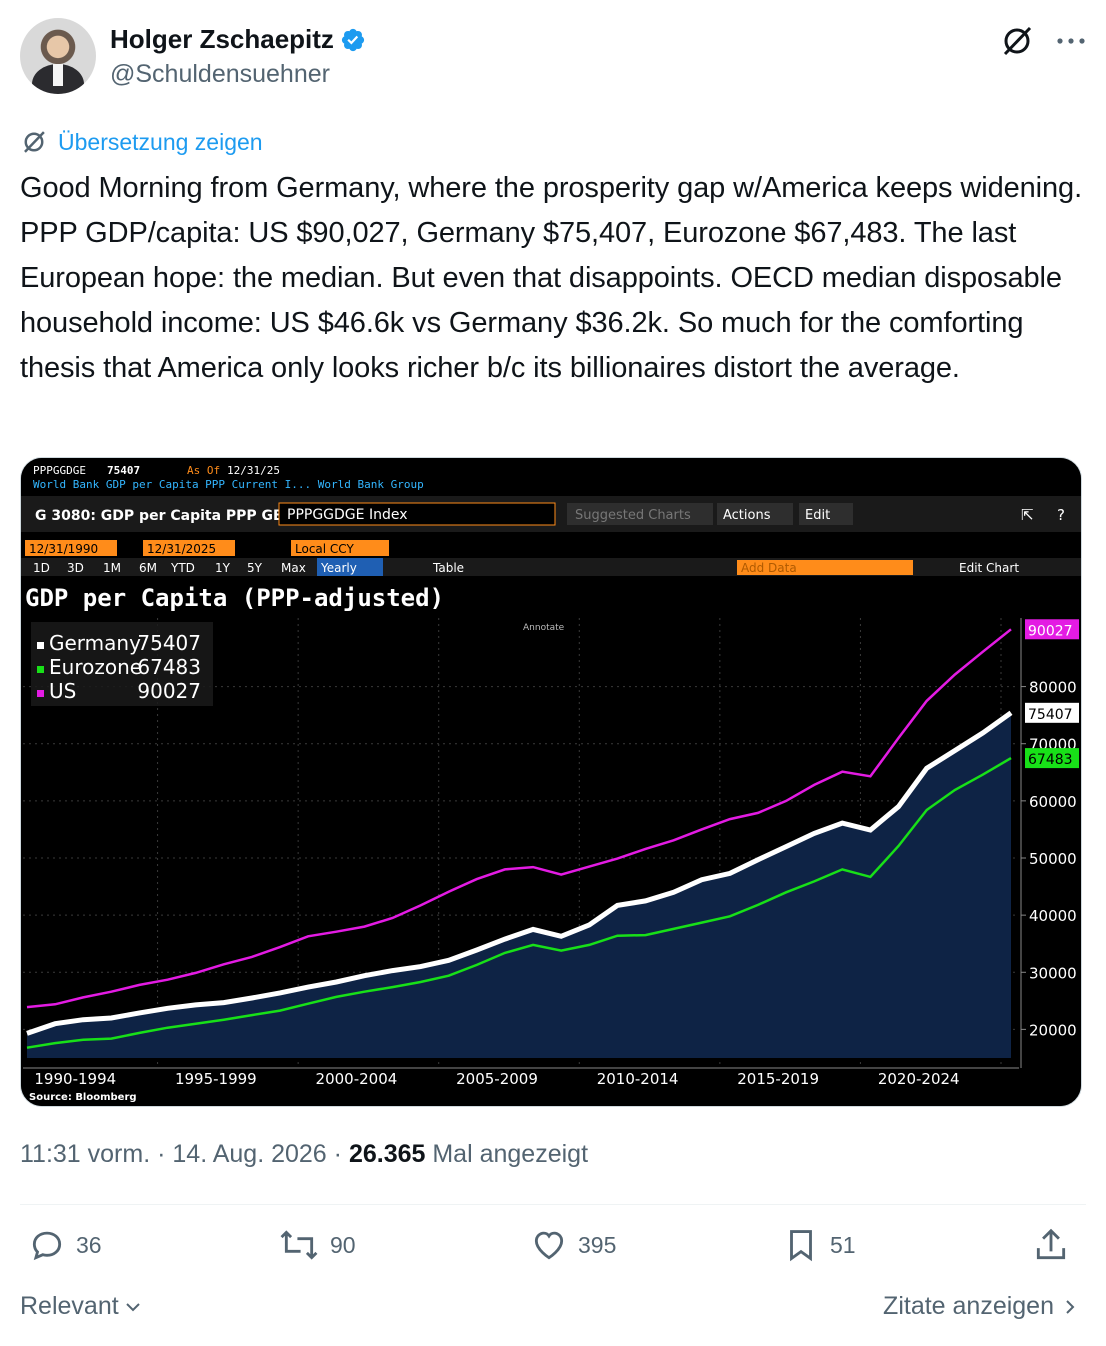 The width and height of the screenshot is (1106, 1346). Describe the element at coordinates (817, 515) in the screenshot. I see `edit-label: Edit` at that location.